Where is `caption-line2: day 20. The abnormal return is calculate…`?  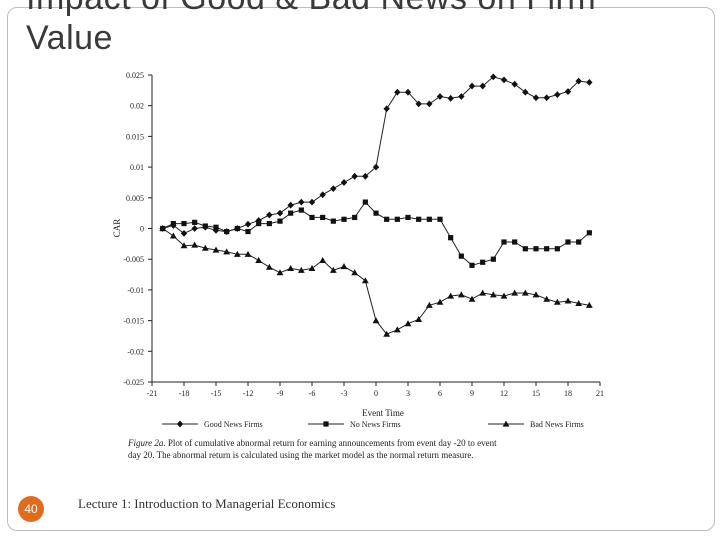
caption-line2: day 20. The abnormal return is calculate… is located at coordinates (300, 455).